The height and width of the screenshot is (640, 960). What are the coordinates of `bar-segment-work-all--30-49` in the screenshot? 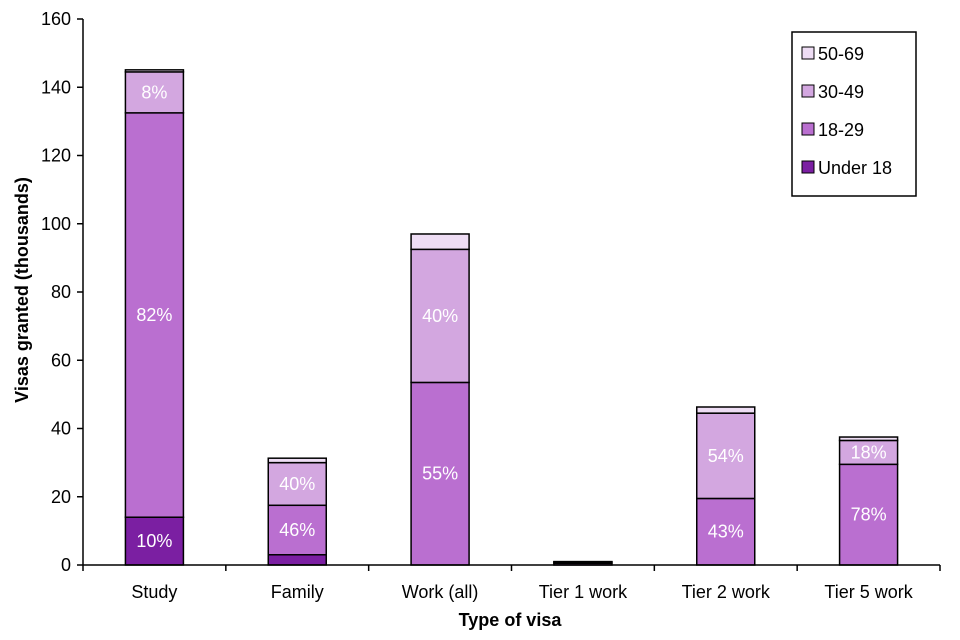 It's located at (440, 316).